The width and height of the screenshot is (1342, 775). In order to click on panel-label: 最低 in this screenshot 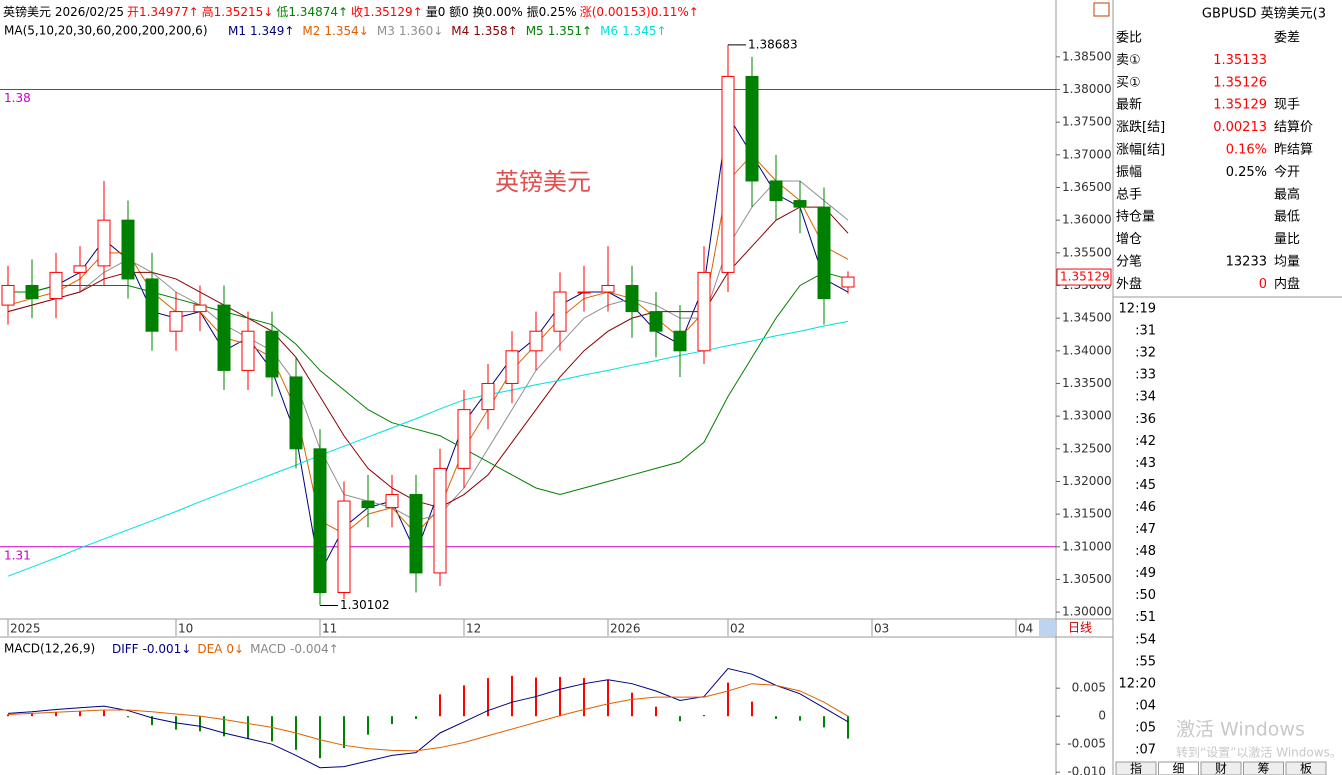, I will do `click(1287, 217)`.